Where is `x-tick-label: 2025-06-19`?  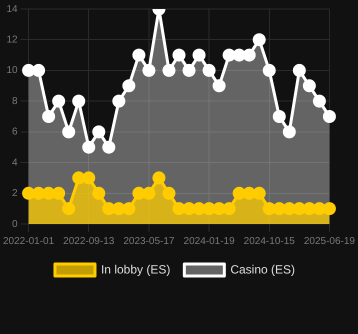
x-tick-label: 2025-06-19 is located at coordinates (330, 241).